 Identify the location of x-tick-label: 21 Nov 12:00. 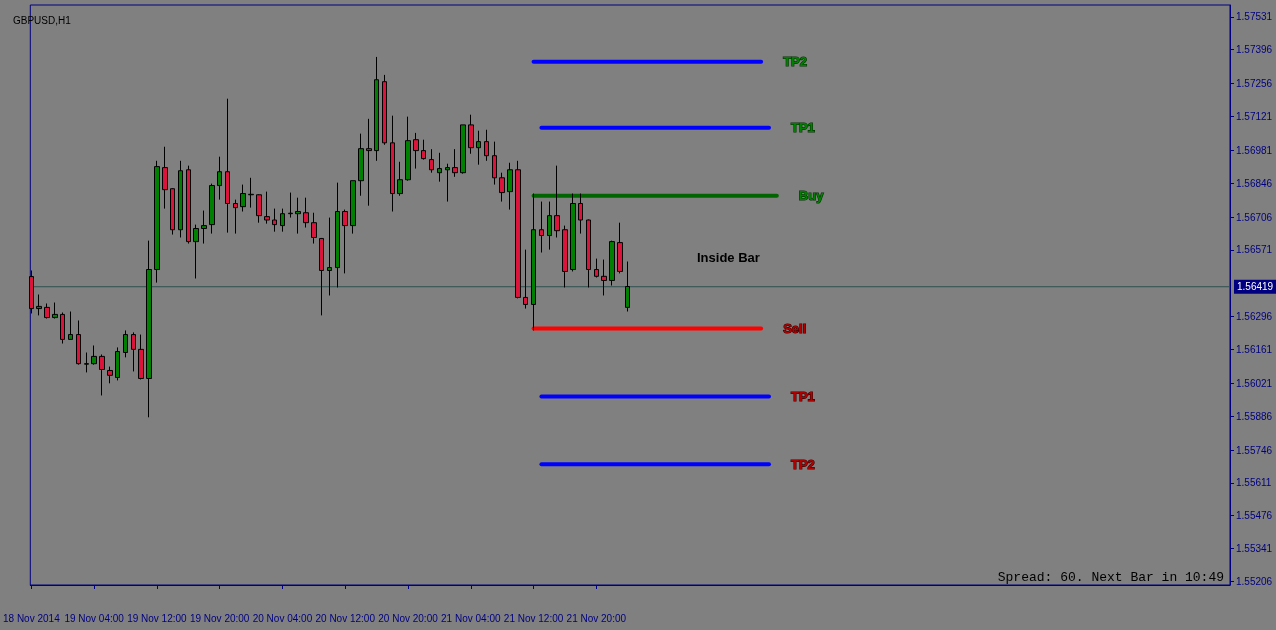
(533, 618).